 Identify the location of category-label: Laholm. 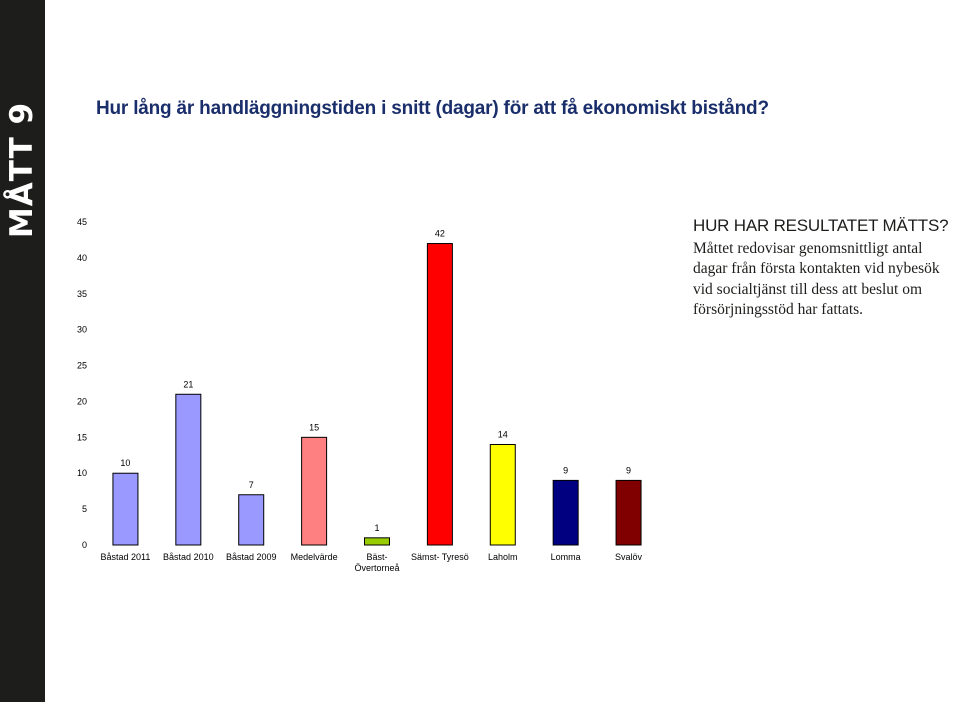
(503, 557).